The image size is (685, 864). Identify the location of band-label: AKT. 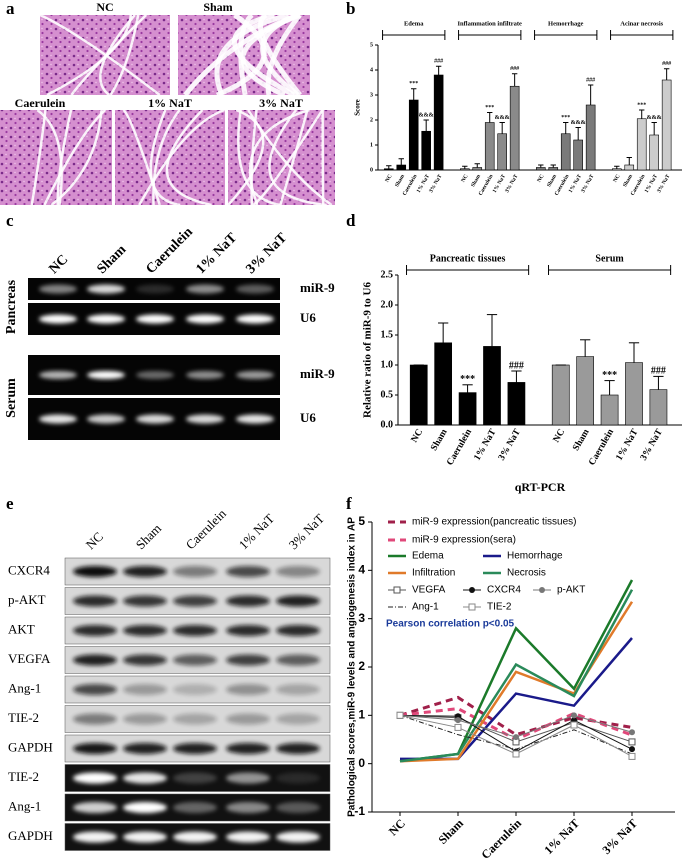
(21, 628).